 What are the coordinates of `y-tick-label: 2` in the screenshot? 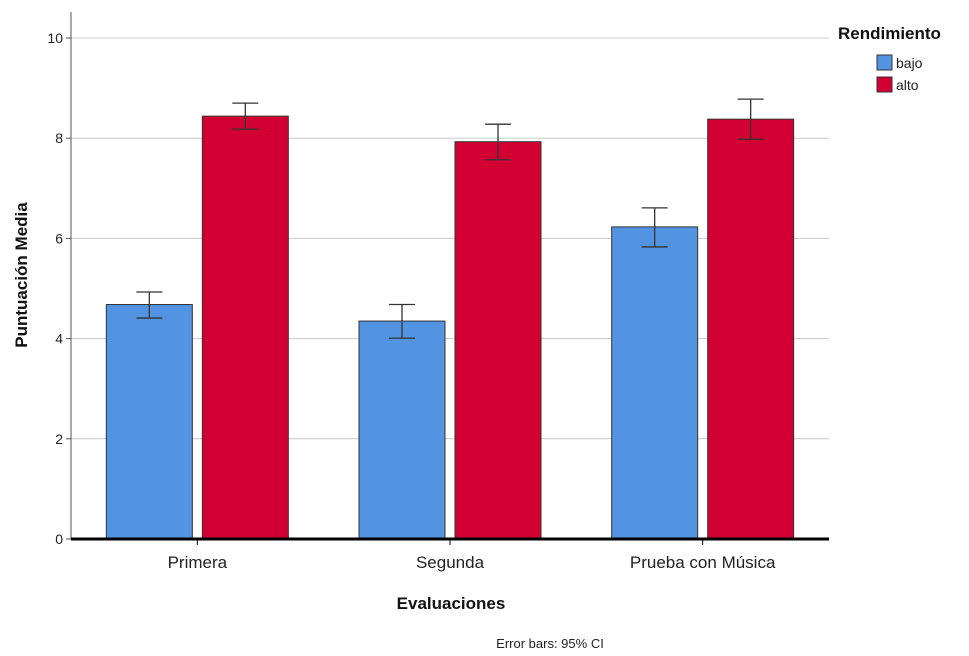 It's located at (59, 439).